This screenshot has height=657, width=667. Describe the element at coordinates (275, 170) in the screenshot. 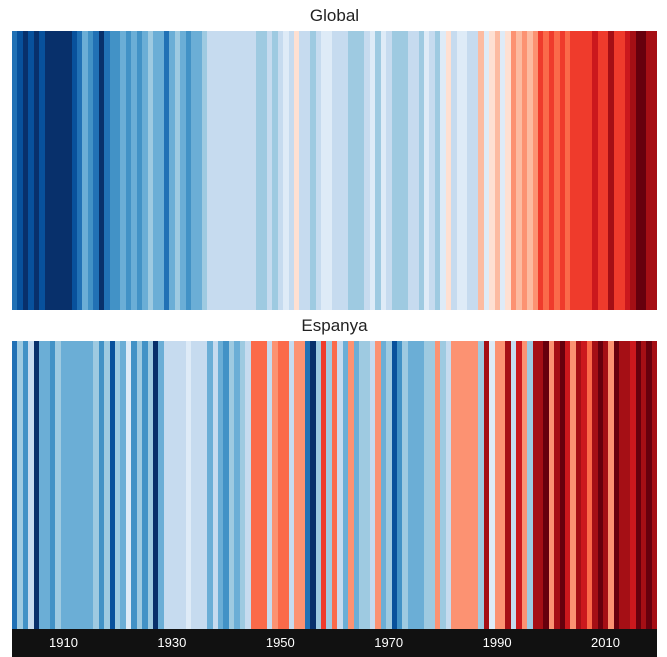

I see `global-stripe-1949` at that location.